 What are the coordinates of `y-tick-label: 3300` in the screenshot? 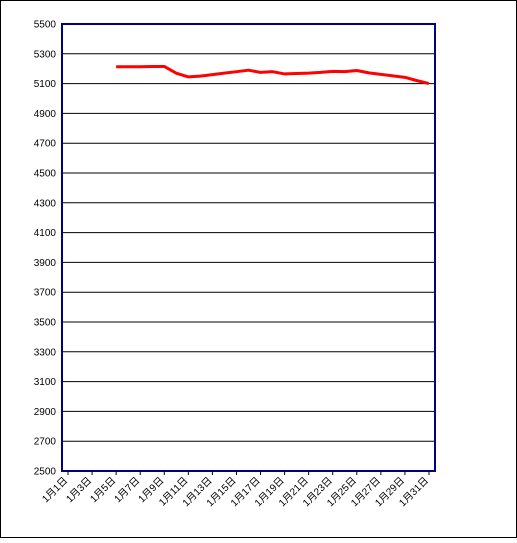 It's located at (45, 352).